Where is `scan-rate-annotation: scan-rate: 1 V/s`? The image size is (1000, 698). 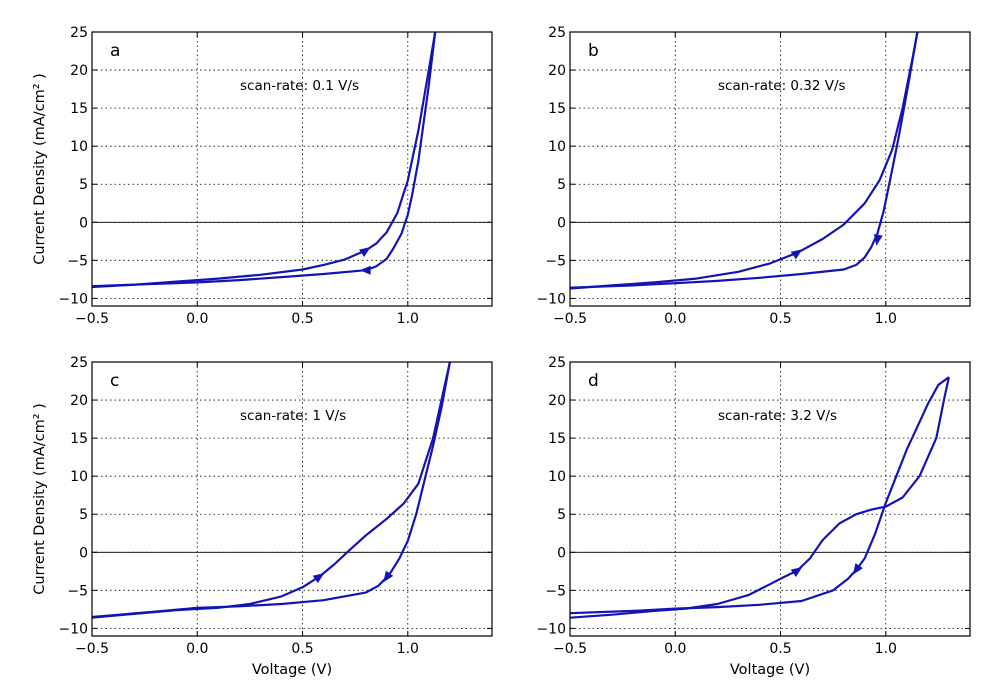 scan-rate-annotation: scan-rate: 1 V/s is located at coordinates (293, 416).